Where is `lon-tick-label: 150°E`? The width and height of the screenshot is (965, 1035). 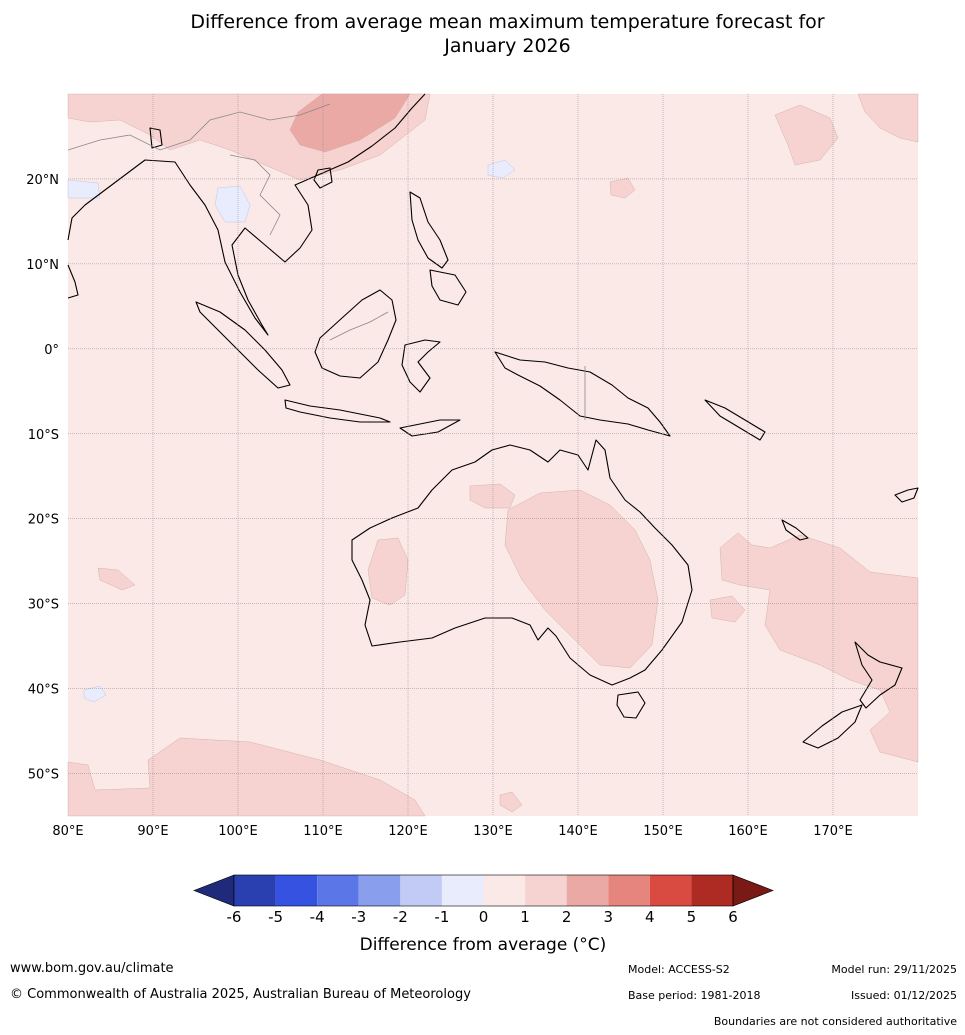 lon-tick-label: 150°E is located at coordinates (663, 831).